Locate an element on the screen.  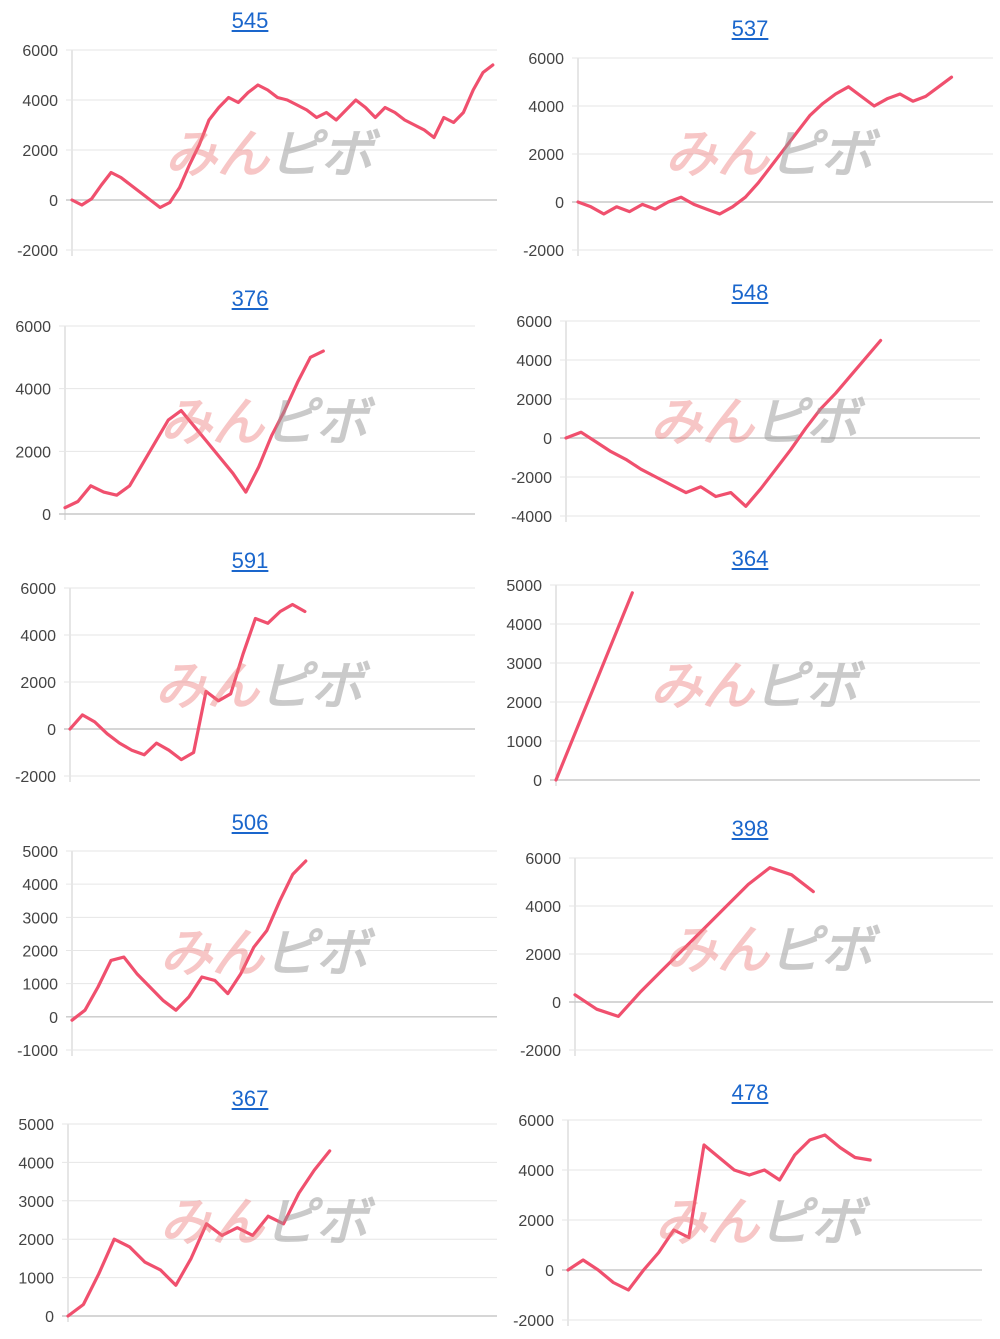
chart-panel-364: 364 0 1000 2000 3000 4000 5000 みんピボ is located at coordinates (750, 664).